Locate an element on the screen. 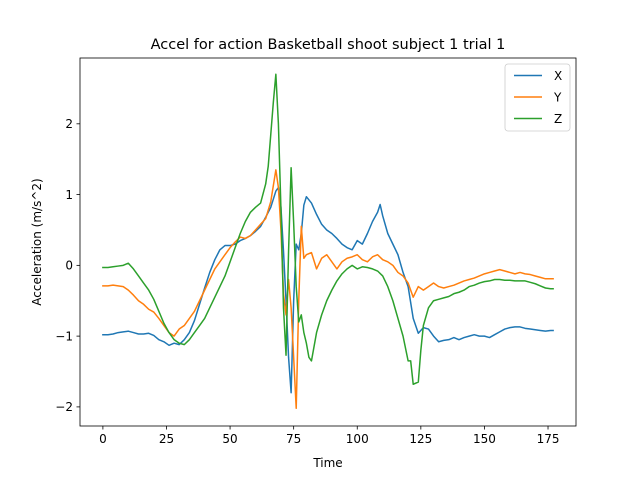  x-tick-label: 150 is located at coordinates (484, 439).